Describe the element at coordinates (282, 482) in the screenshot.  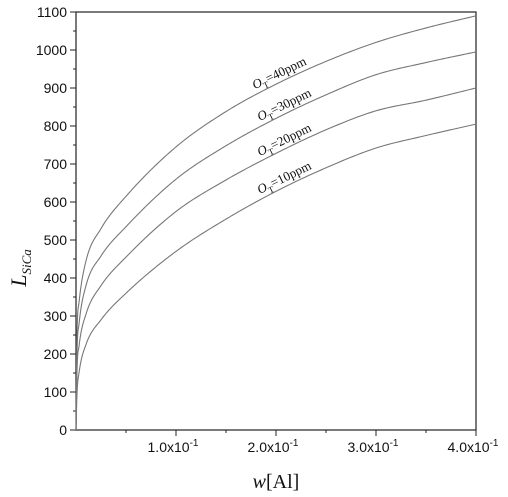
I see `x-axis-title-bracket: [Al]` at that location.